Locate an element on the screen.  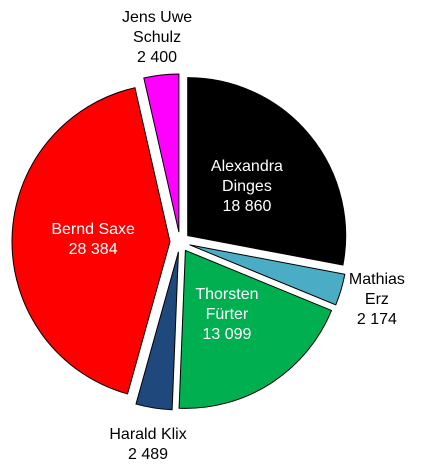
slice-category: Jens Uwe Schulz is located at coordinates (157, 27).